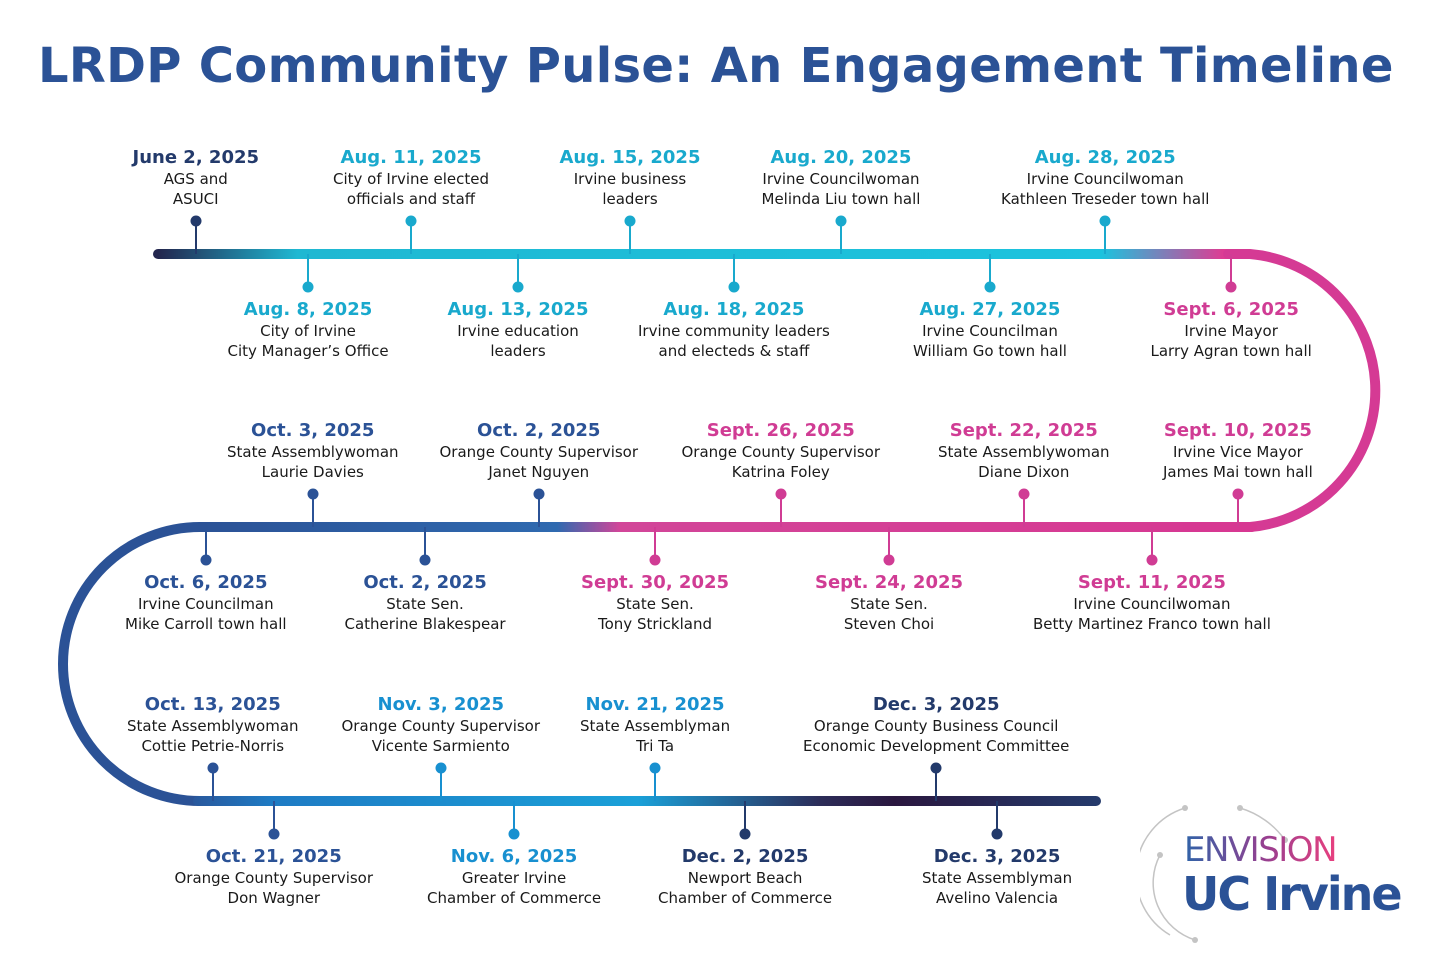 This screenshot has height=960, width=1440. Describe the element at coordinates (1231, 351) in the screenshot. I see `event-description-line: Larry Agran town hall` at that location.